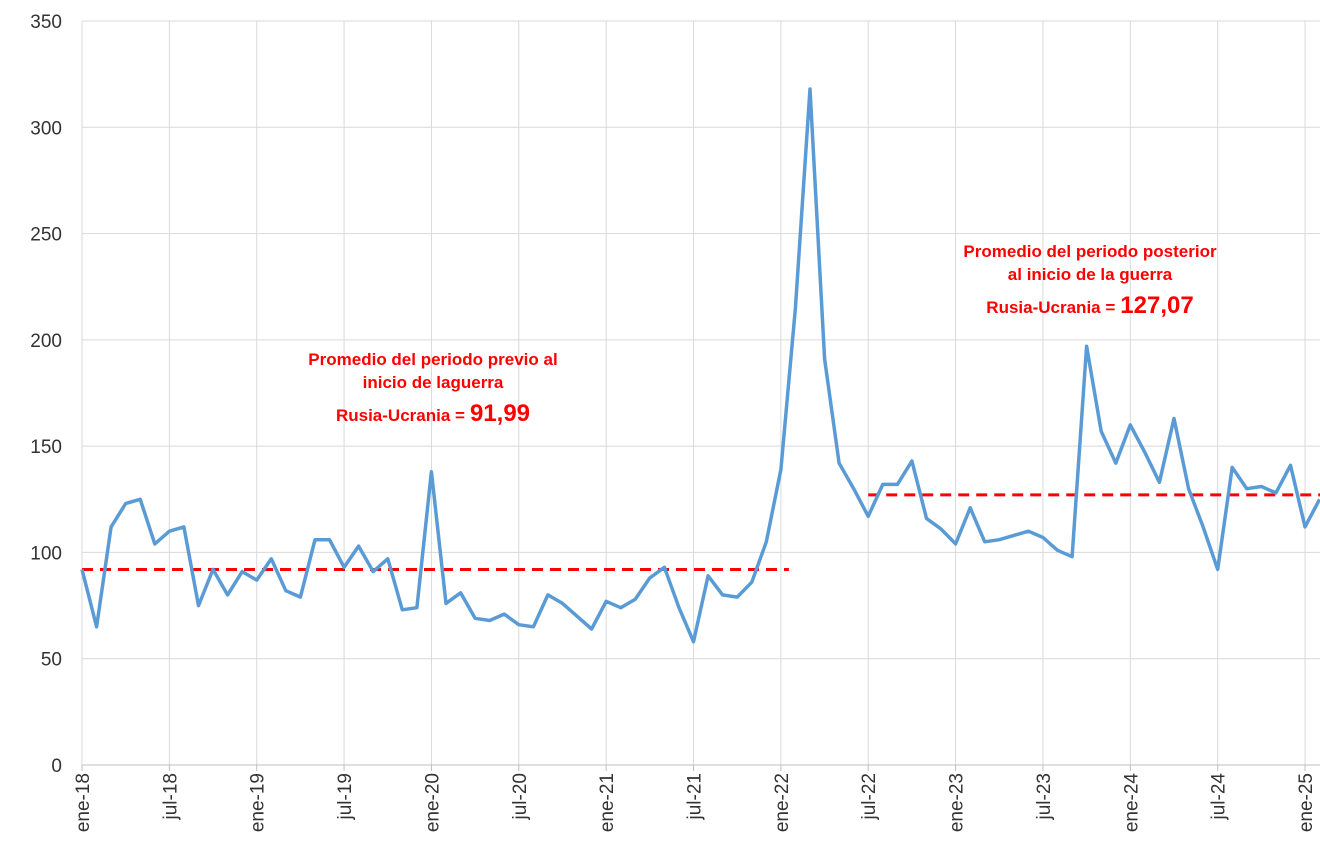  I want to click on annotation: Promedio del periodo posterior, so click(1090, 251).